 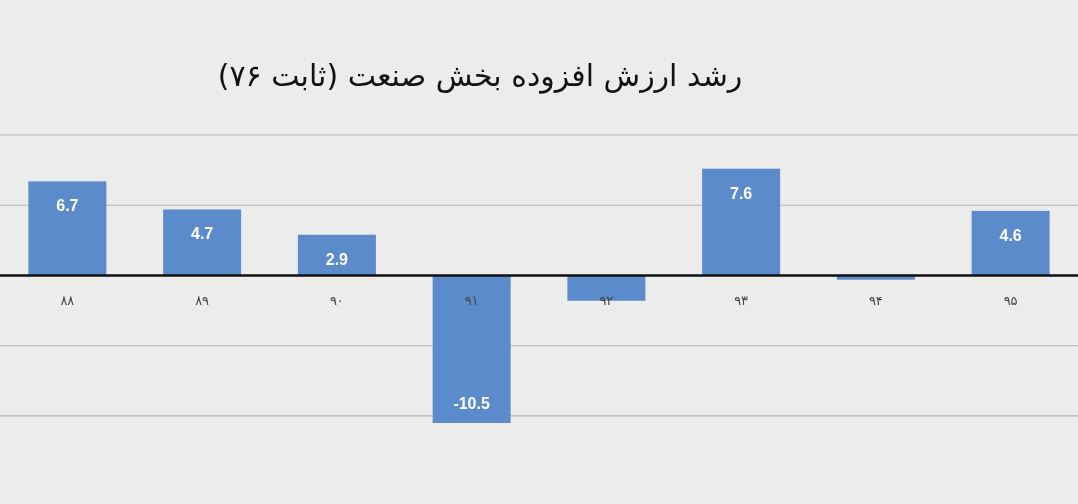 What do you see at coordinates (1010, 235) in the screenshot?
I see `data-label: 4.6` at bounding box center [1010, 235].